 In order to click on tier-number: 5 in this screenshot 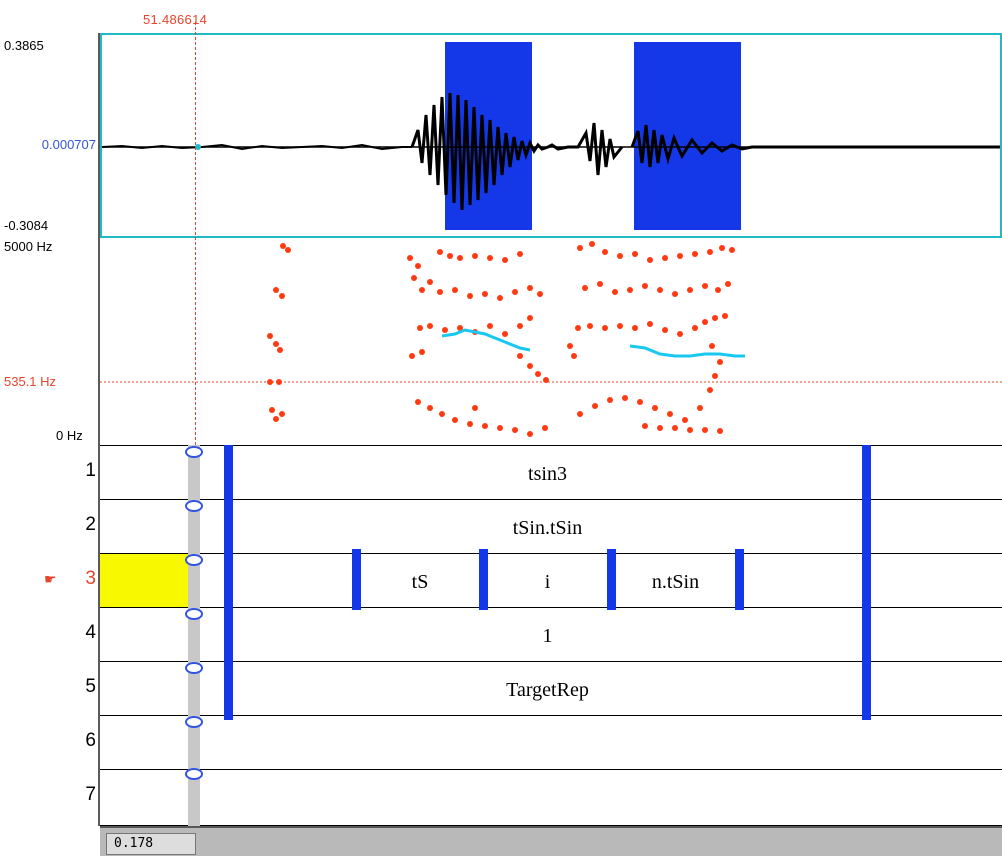, I will do `click(90, 686)`.